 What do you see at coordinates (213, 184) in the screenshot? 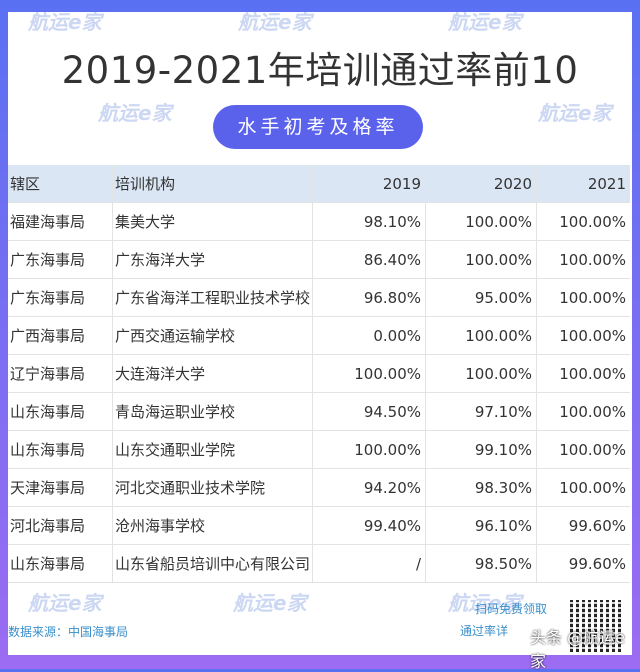
I see `header-institution: 培训机构` at bounding box center [213, 184].